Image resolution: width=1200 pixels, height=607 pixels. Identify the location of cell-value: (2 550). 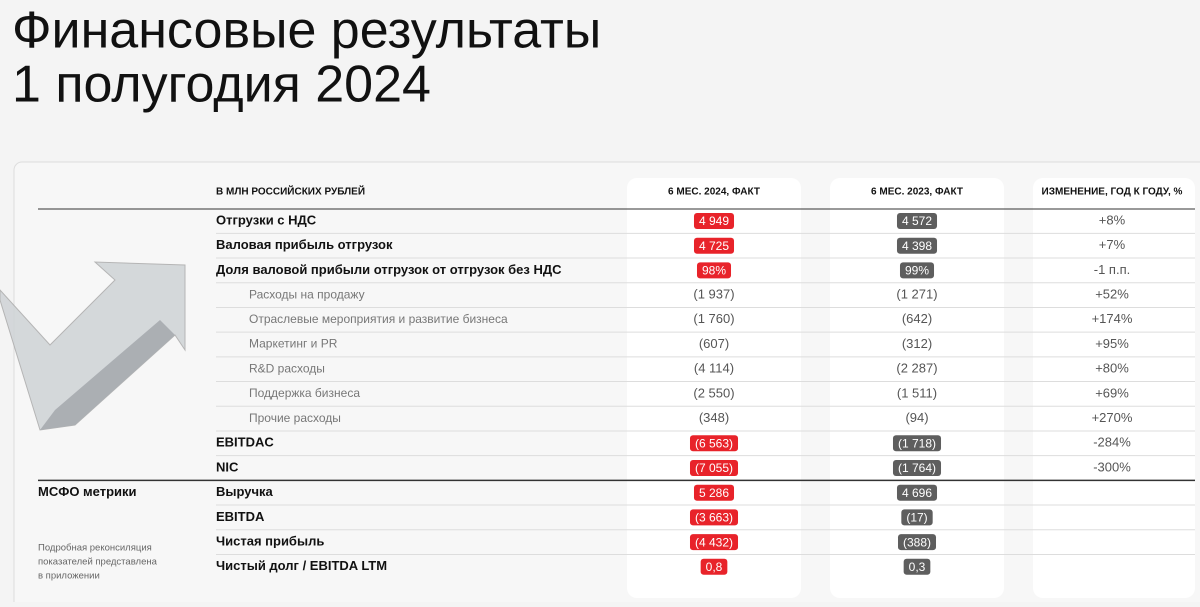
(713, 392).